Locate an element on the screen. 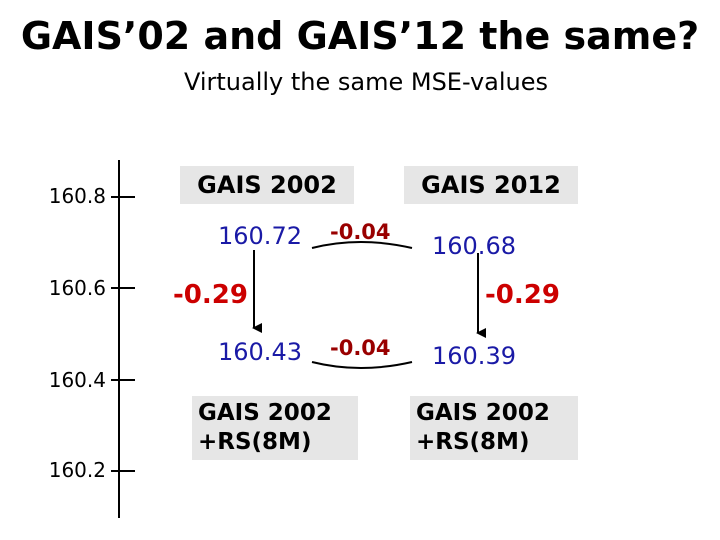  value-gais-2012-top: 160.68 is located at coordinates (474, 246).